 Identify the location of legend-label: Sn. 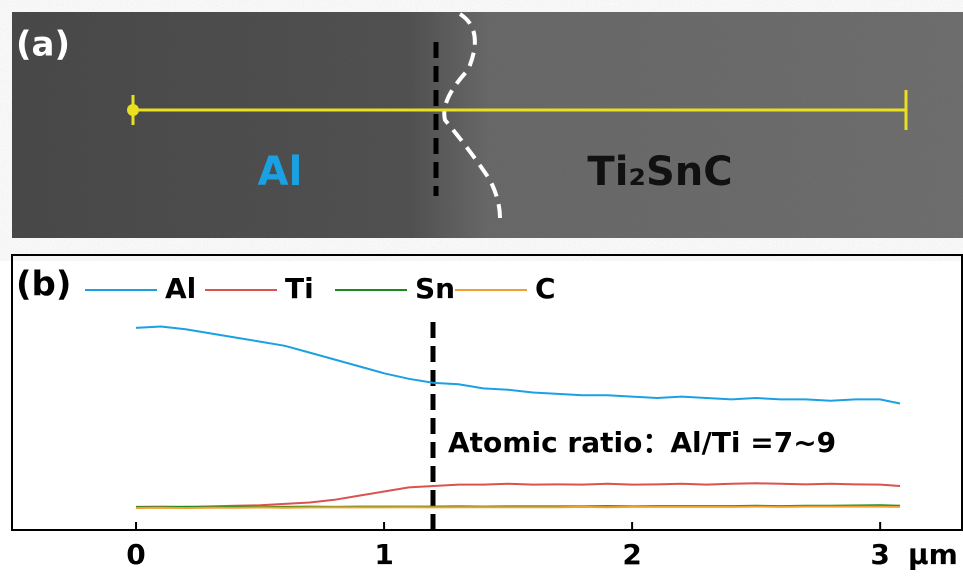
(435, 288).